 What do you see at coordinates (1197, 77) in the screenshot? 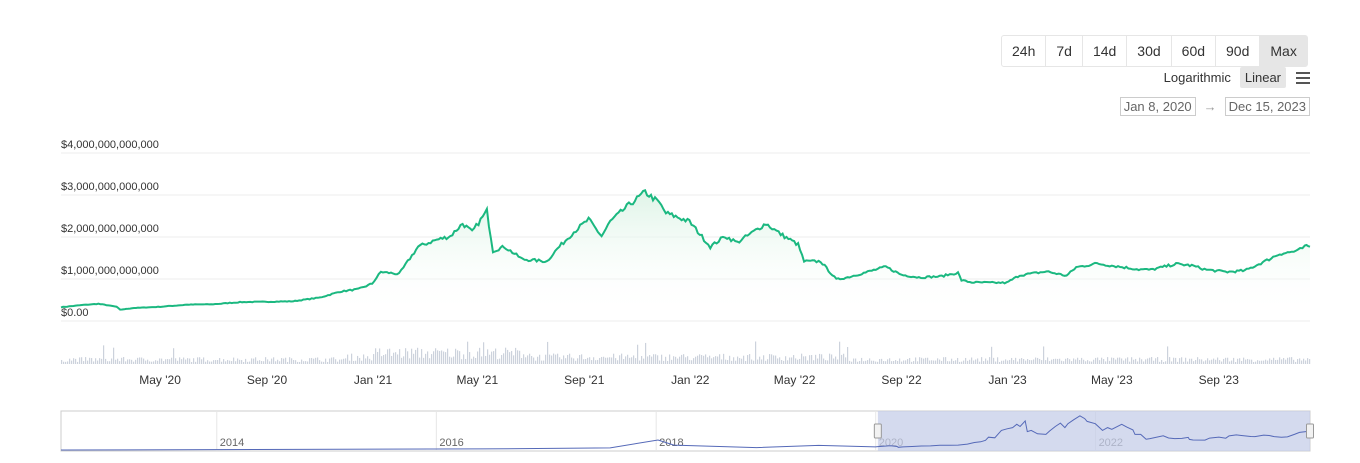
I see `logarithmic-button: Logarithmic` at bounding box center [1197, 77].